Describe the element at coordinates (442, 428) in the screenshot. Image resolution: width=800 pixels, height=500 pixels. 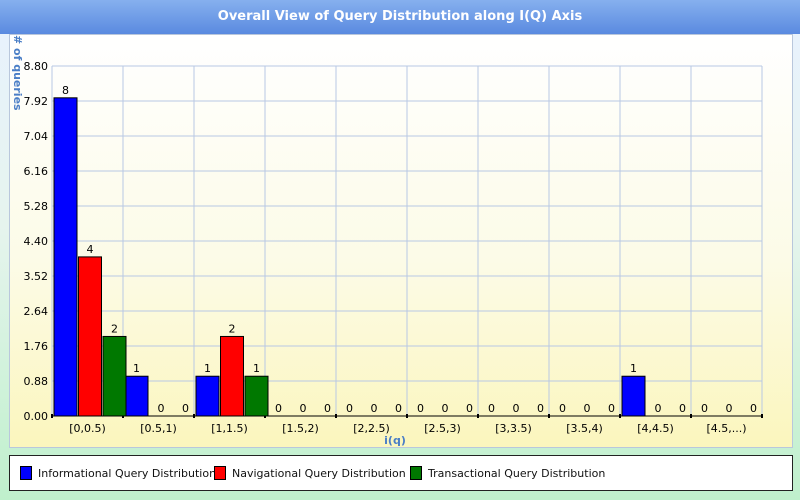
I see `x-tick-label: [2.5,3)` at that location.